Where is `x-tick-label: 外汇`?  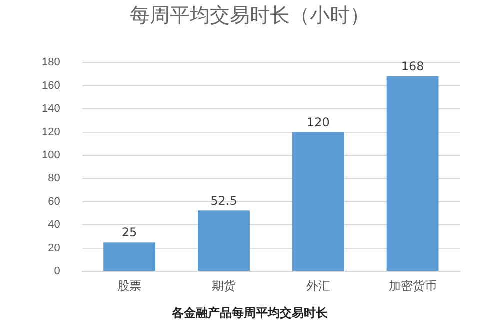 x-tick-label: 外汇 is located at coordinates (318, 286).